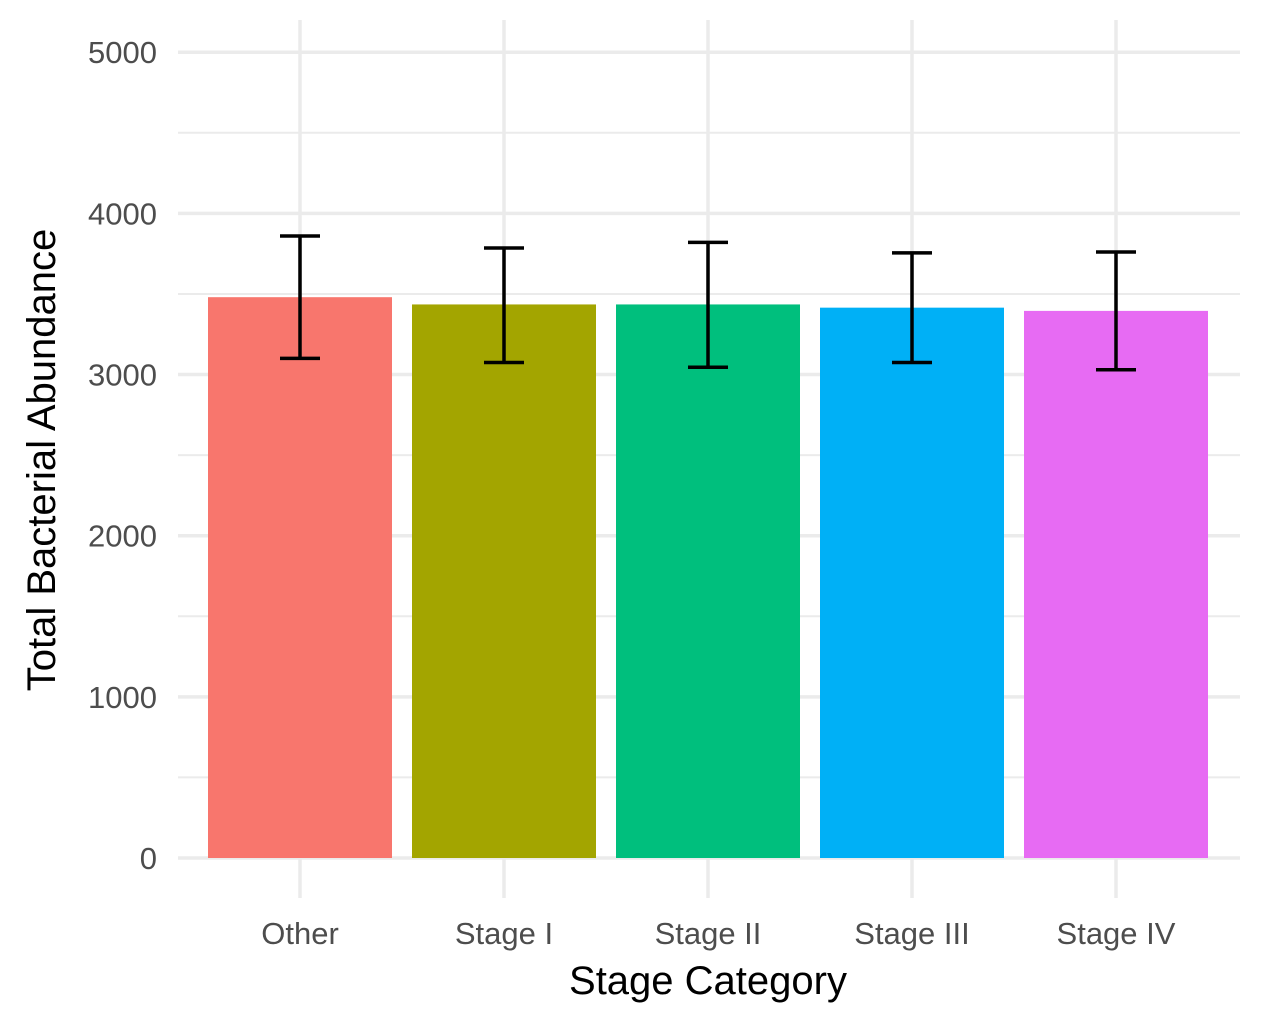 Image resolution: width=1262 pixels, height=1027 pixels. Describe the element at coordinates (504, 933) in the screenshot. I see `x-tick-label: Stage I` at that location.